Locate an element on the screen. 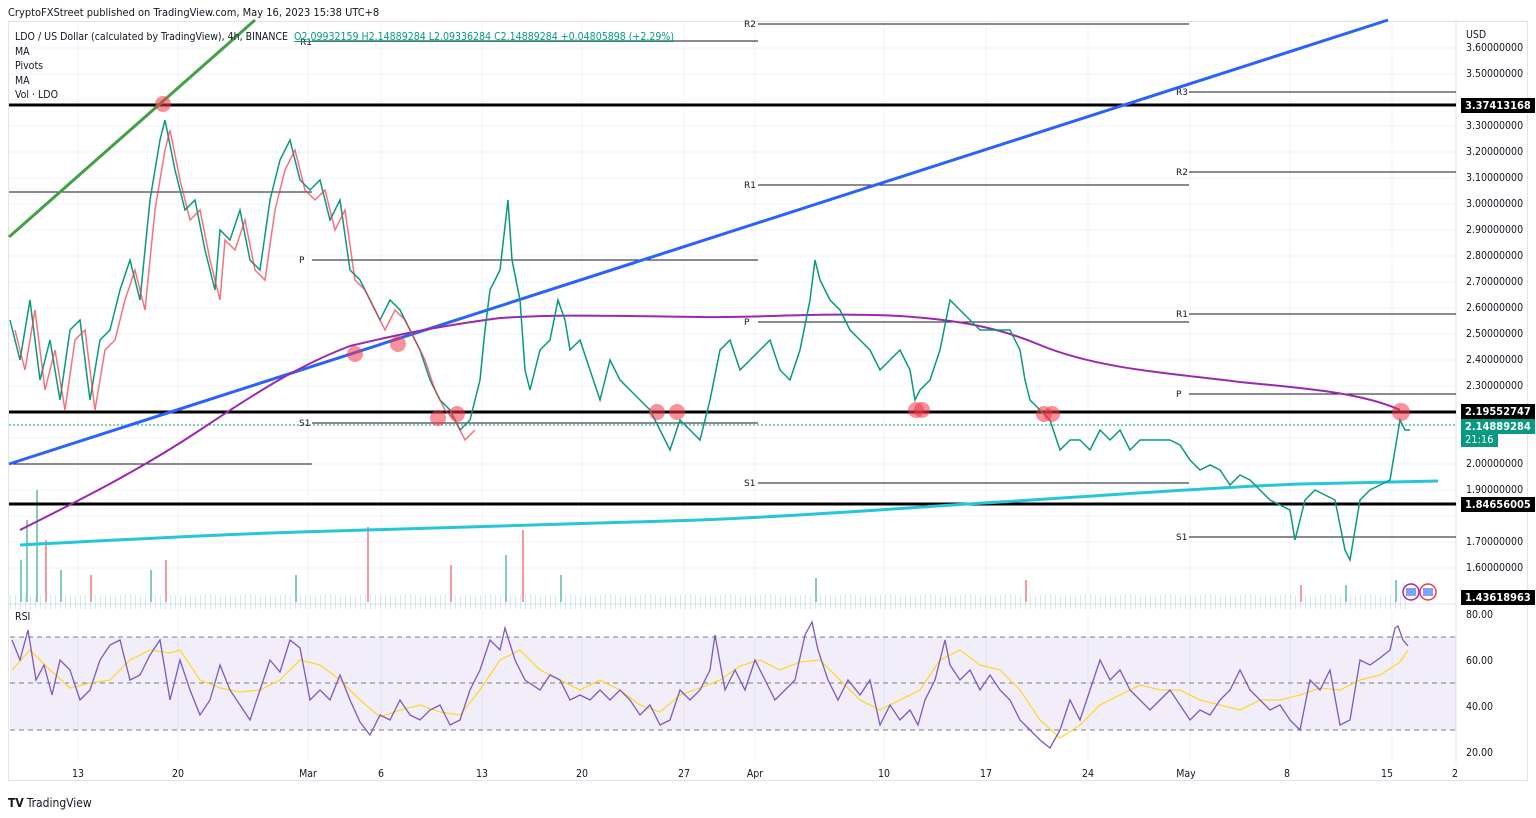 Image resolution: width=1536 pixels, height=818 pixels. price-tick: 1.90000000 is located at coordinates (1495, 490).